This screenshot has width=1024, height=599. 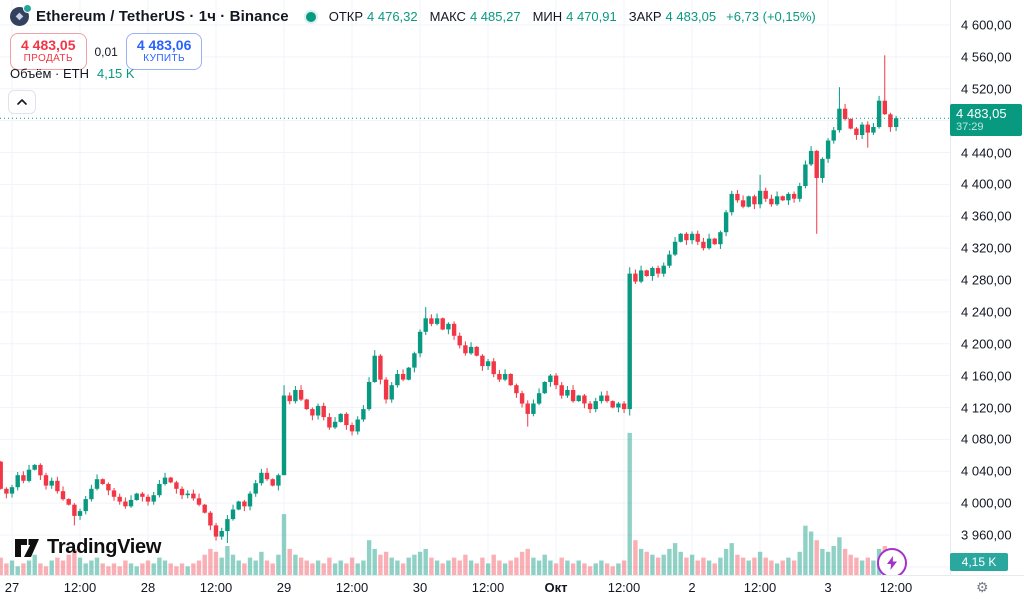 I want to click on time-tick-label: 29, so click(x=284, y=587).